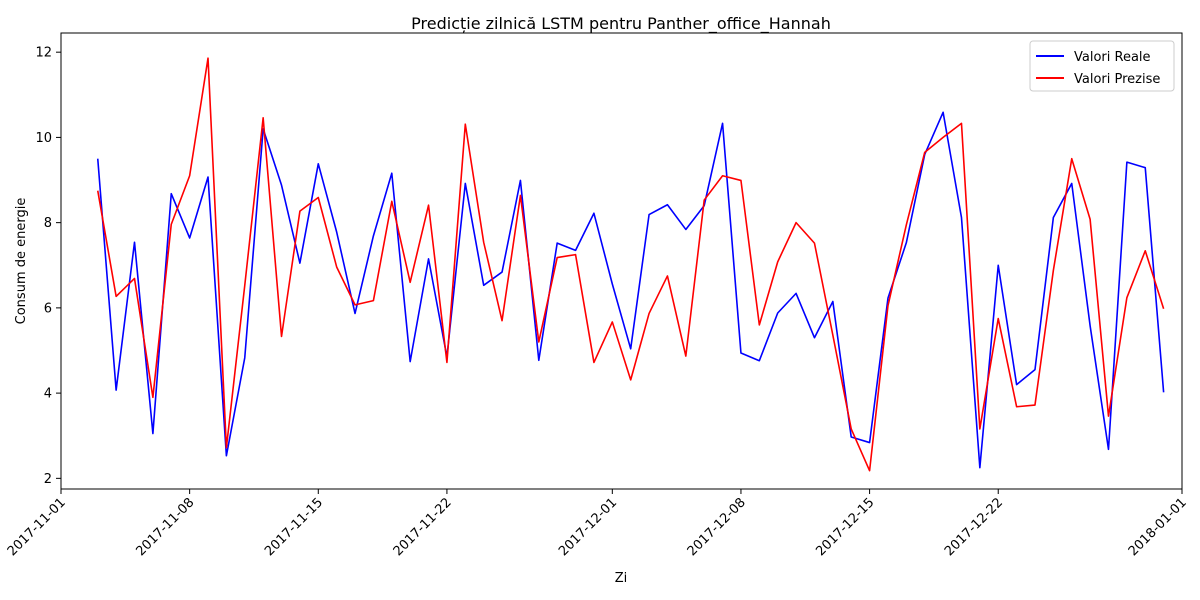 The height and width of the screenshot is (600, 1200). I want to click on x-tick-label: 2017-11-15, so click(294, 527).